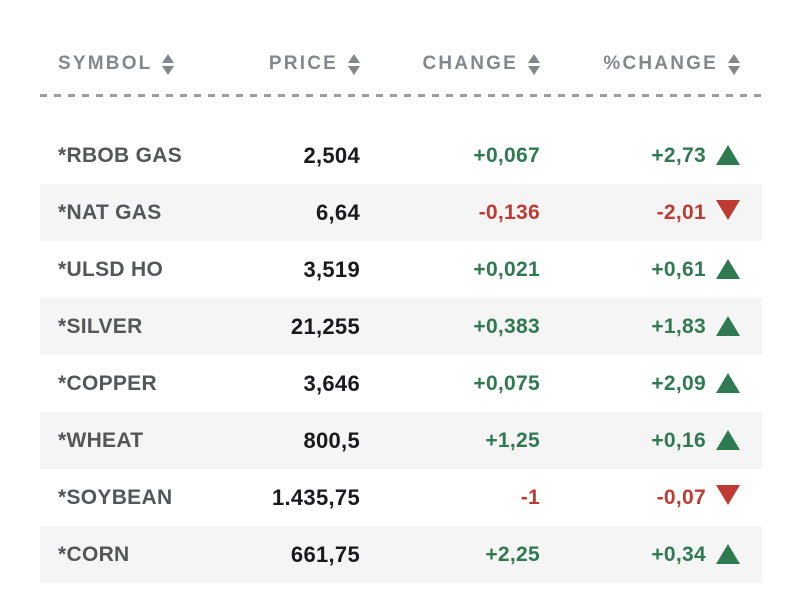 The width and height of the screenshot is (800, 610). Describe the element at coordinates (401, 440) in the screenshot. I see `table-row: *WHEAT 800,5 +1,25 +0,16` at that location.